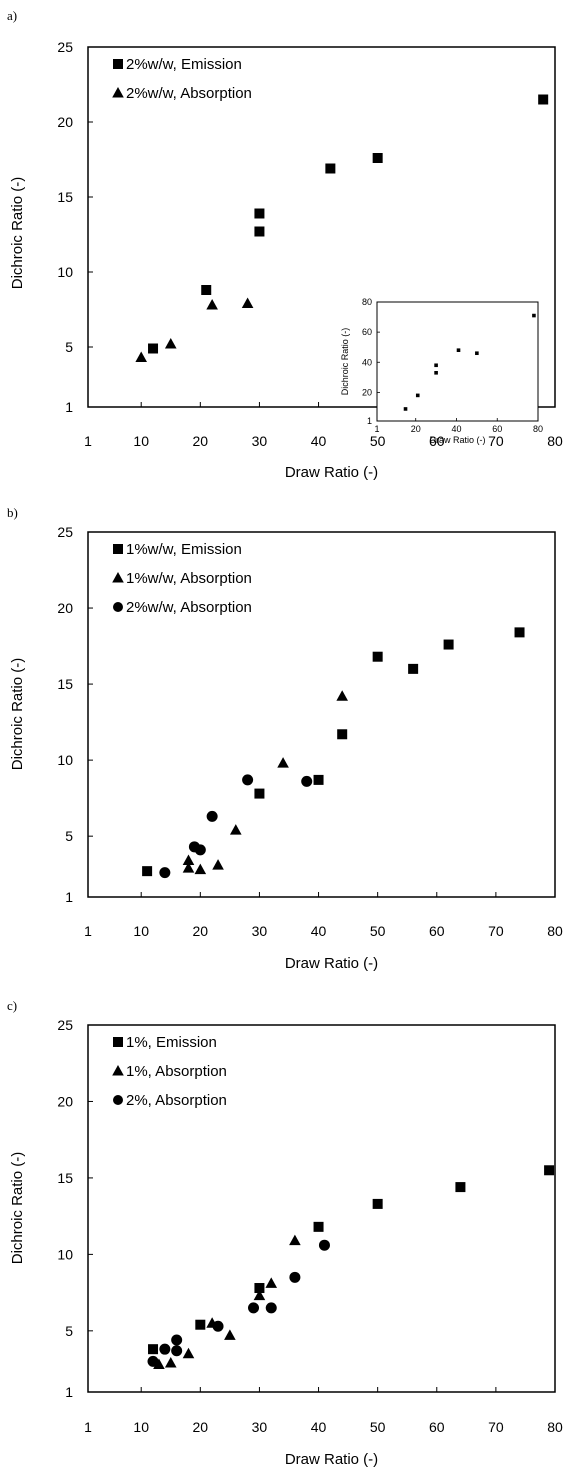  I want to click on legend-label: 1%, Emission, so click(171, 1042).